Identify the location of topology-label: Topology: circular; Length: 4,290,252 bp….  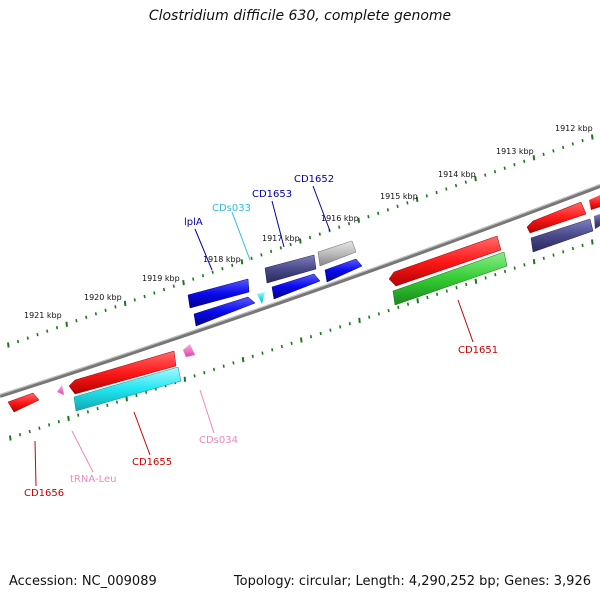
(412, 581).